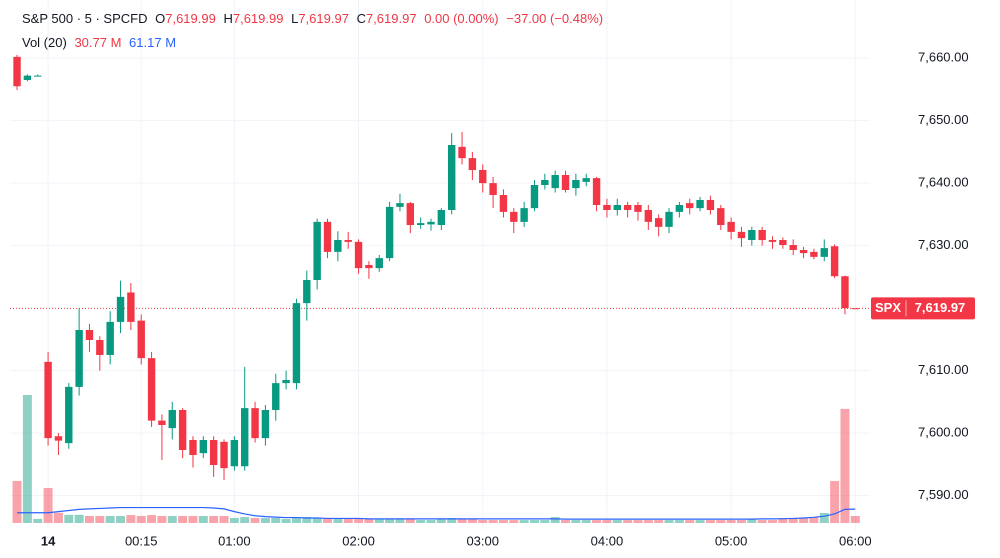  Describe the element at coordinates (943, 369) in the screenshot. I see `y-tick-label: 7,610.00` at that location.